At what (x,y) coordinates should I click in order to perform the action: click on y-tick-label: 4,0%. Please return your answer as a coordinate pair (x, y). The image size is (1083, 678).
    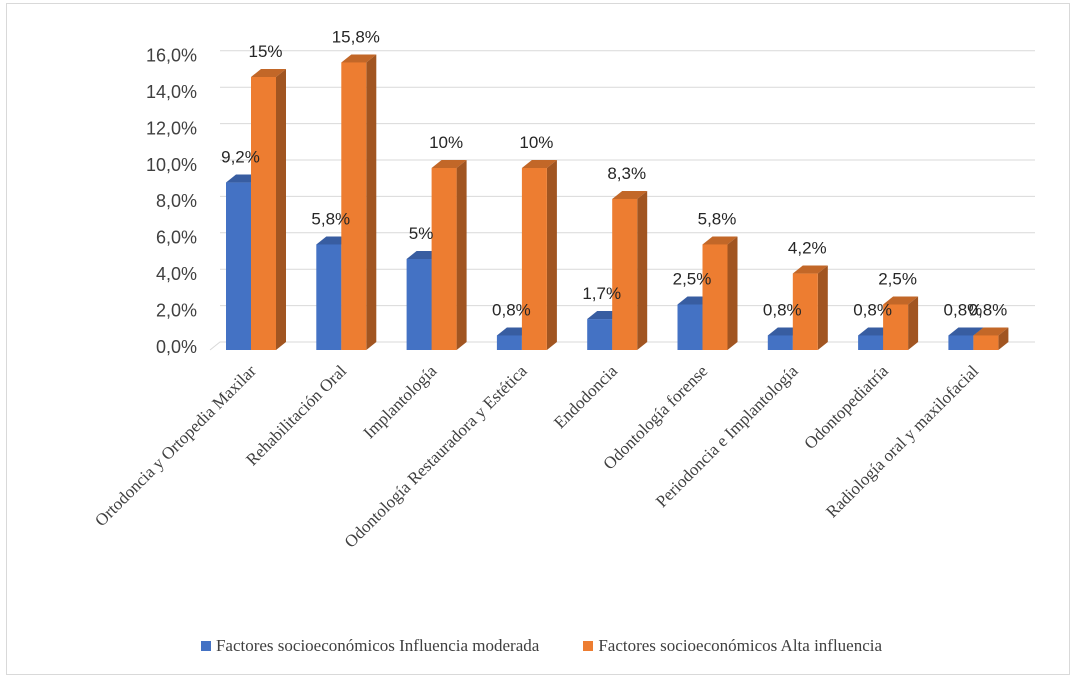
    Looking at the image, I should click on (176, 274).